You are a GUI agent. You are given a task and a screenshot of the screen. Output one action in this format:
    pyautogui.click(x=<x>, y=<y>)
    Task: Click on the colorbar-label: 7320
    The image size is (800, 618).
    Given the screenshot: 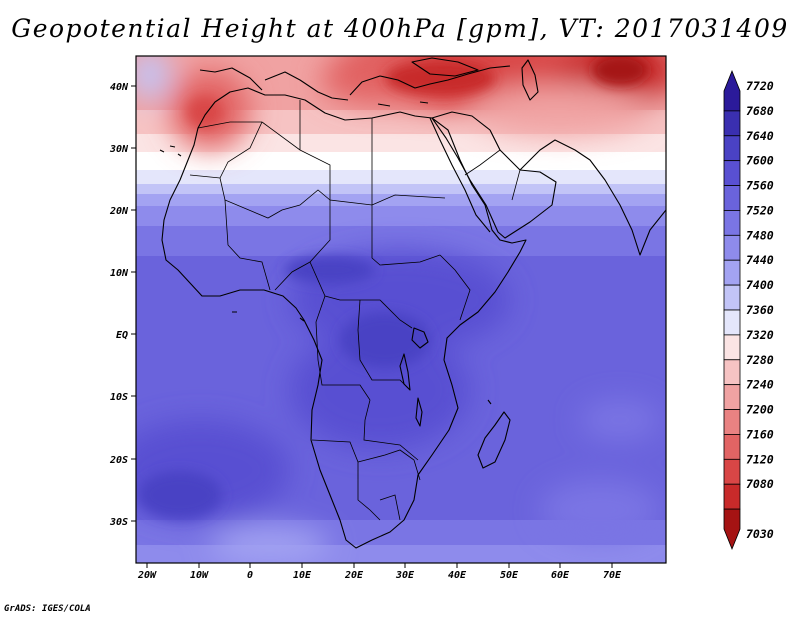 What is the action you would take?
    pyautogui.click(x=760, y=335)
    